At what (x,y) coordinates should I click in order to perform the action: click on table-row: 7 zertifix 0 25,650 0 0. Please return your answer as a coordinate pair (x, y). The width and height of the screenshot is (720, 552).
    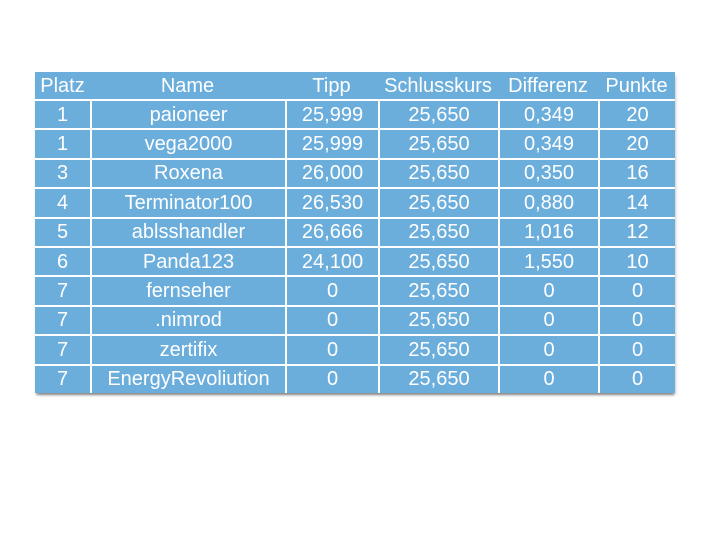
    Looking at the image, I should click on (355, 349).